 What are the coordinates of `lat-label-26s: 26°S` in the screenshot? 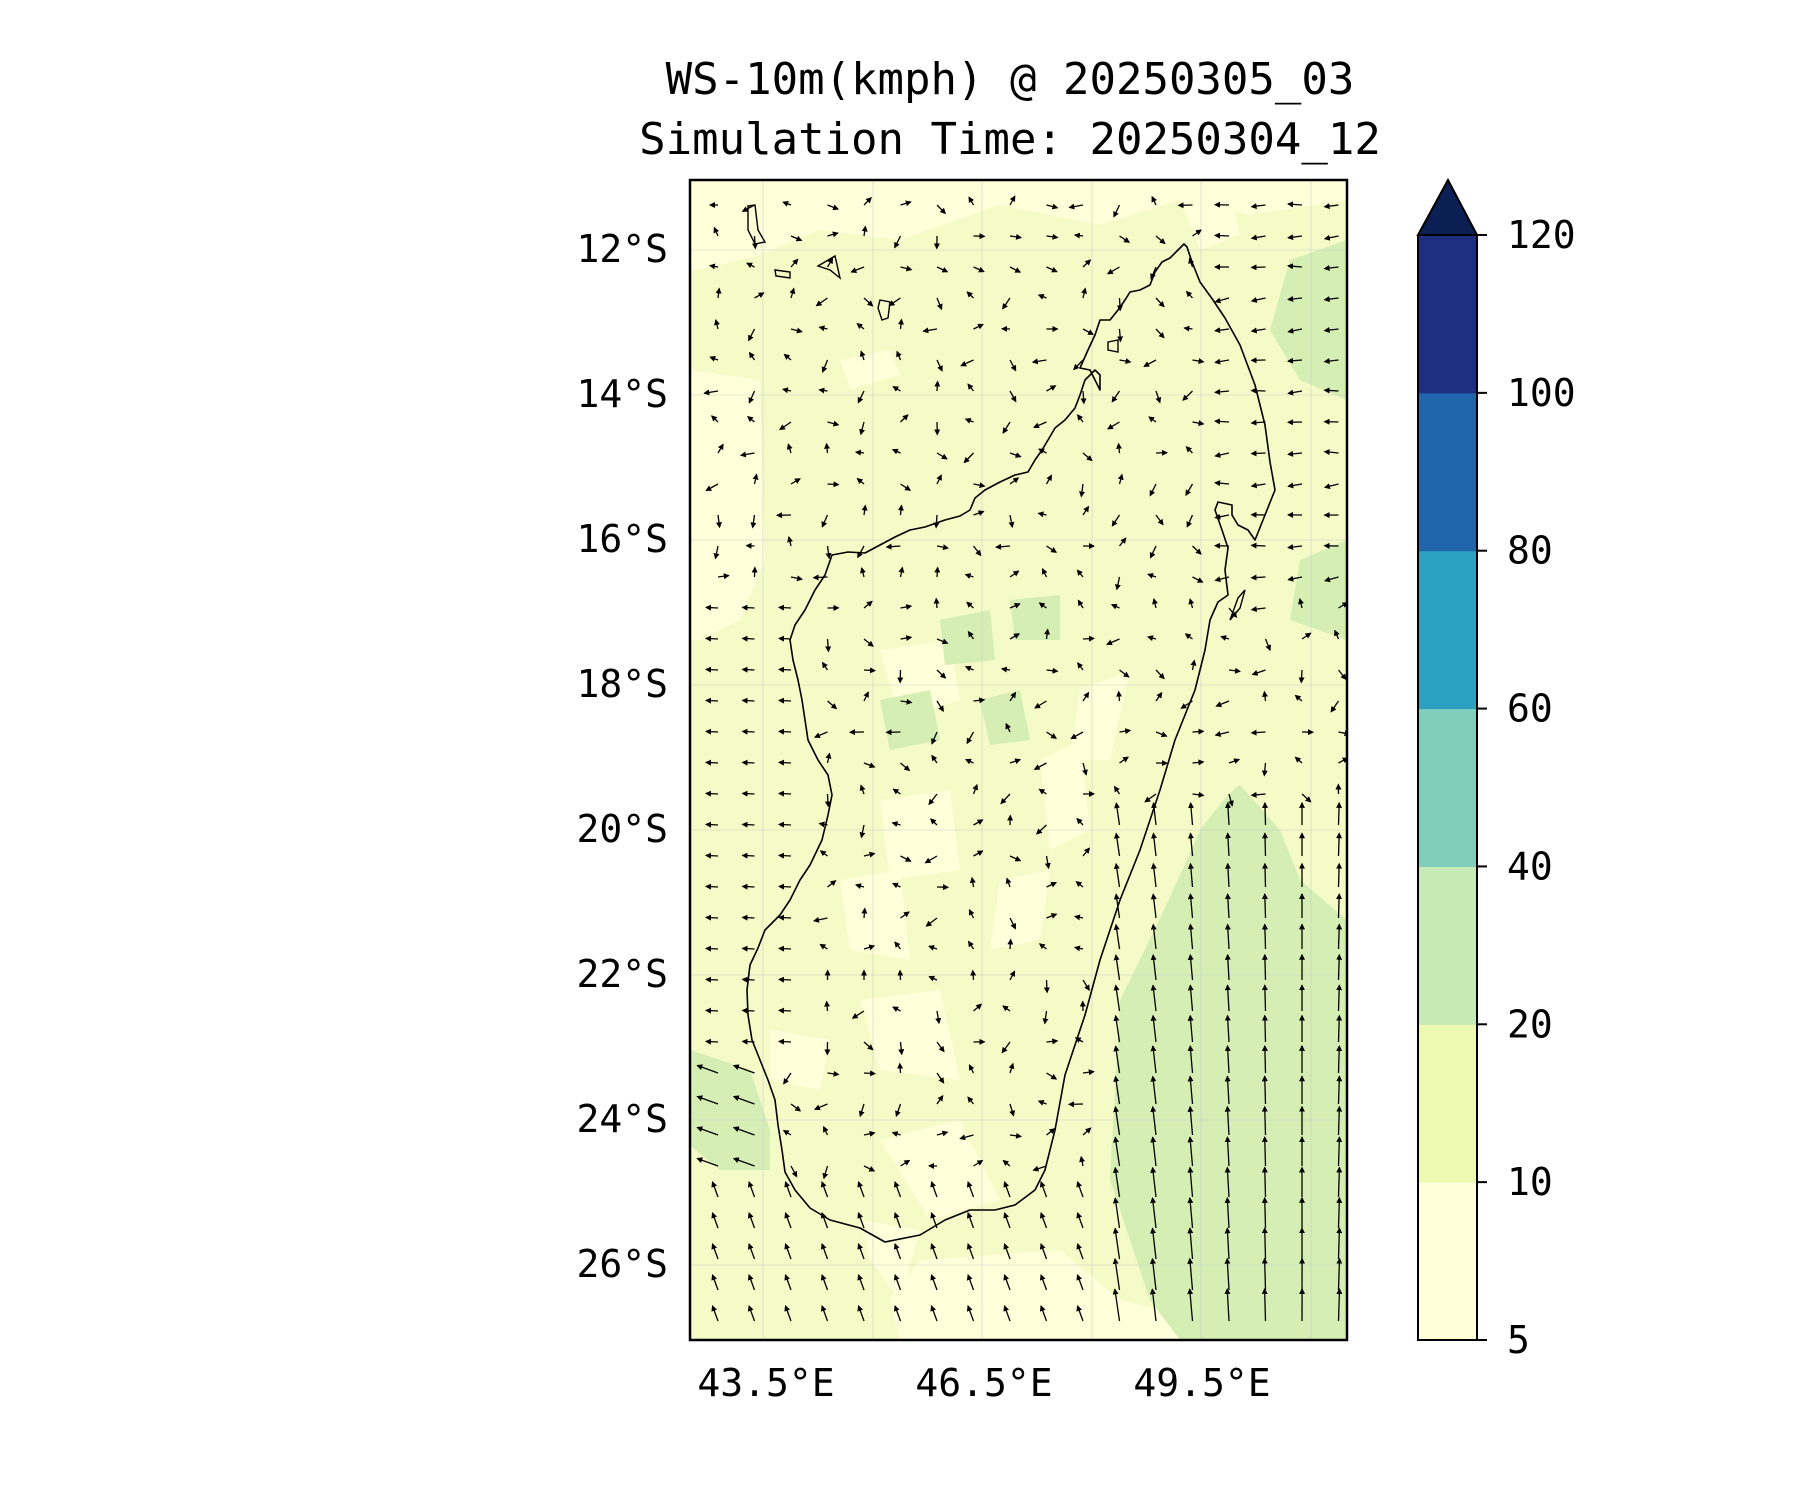 It's located at (622, 1264).